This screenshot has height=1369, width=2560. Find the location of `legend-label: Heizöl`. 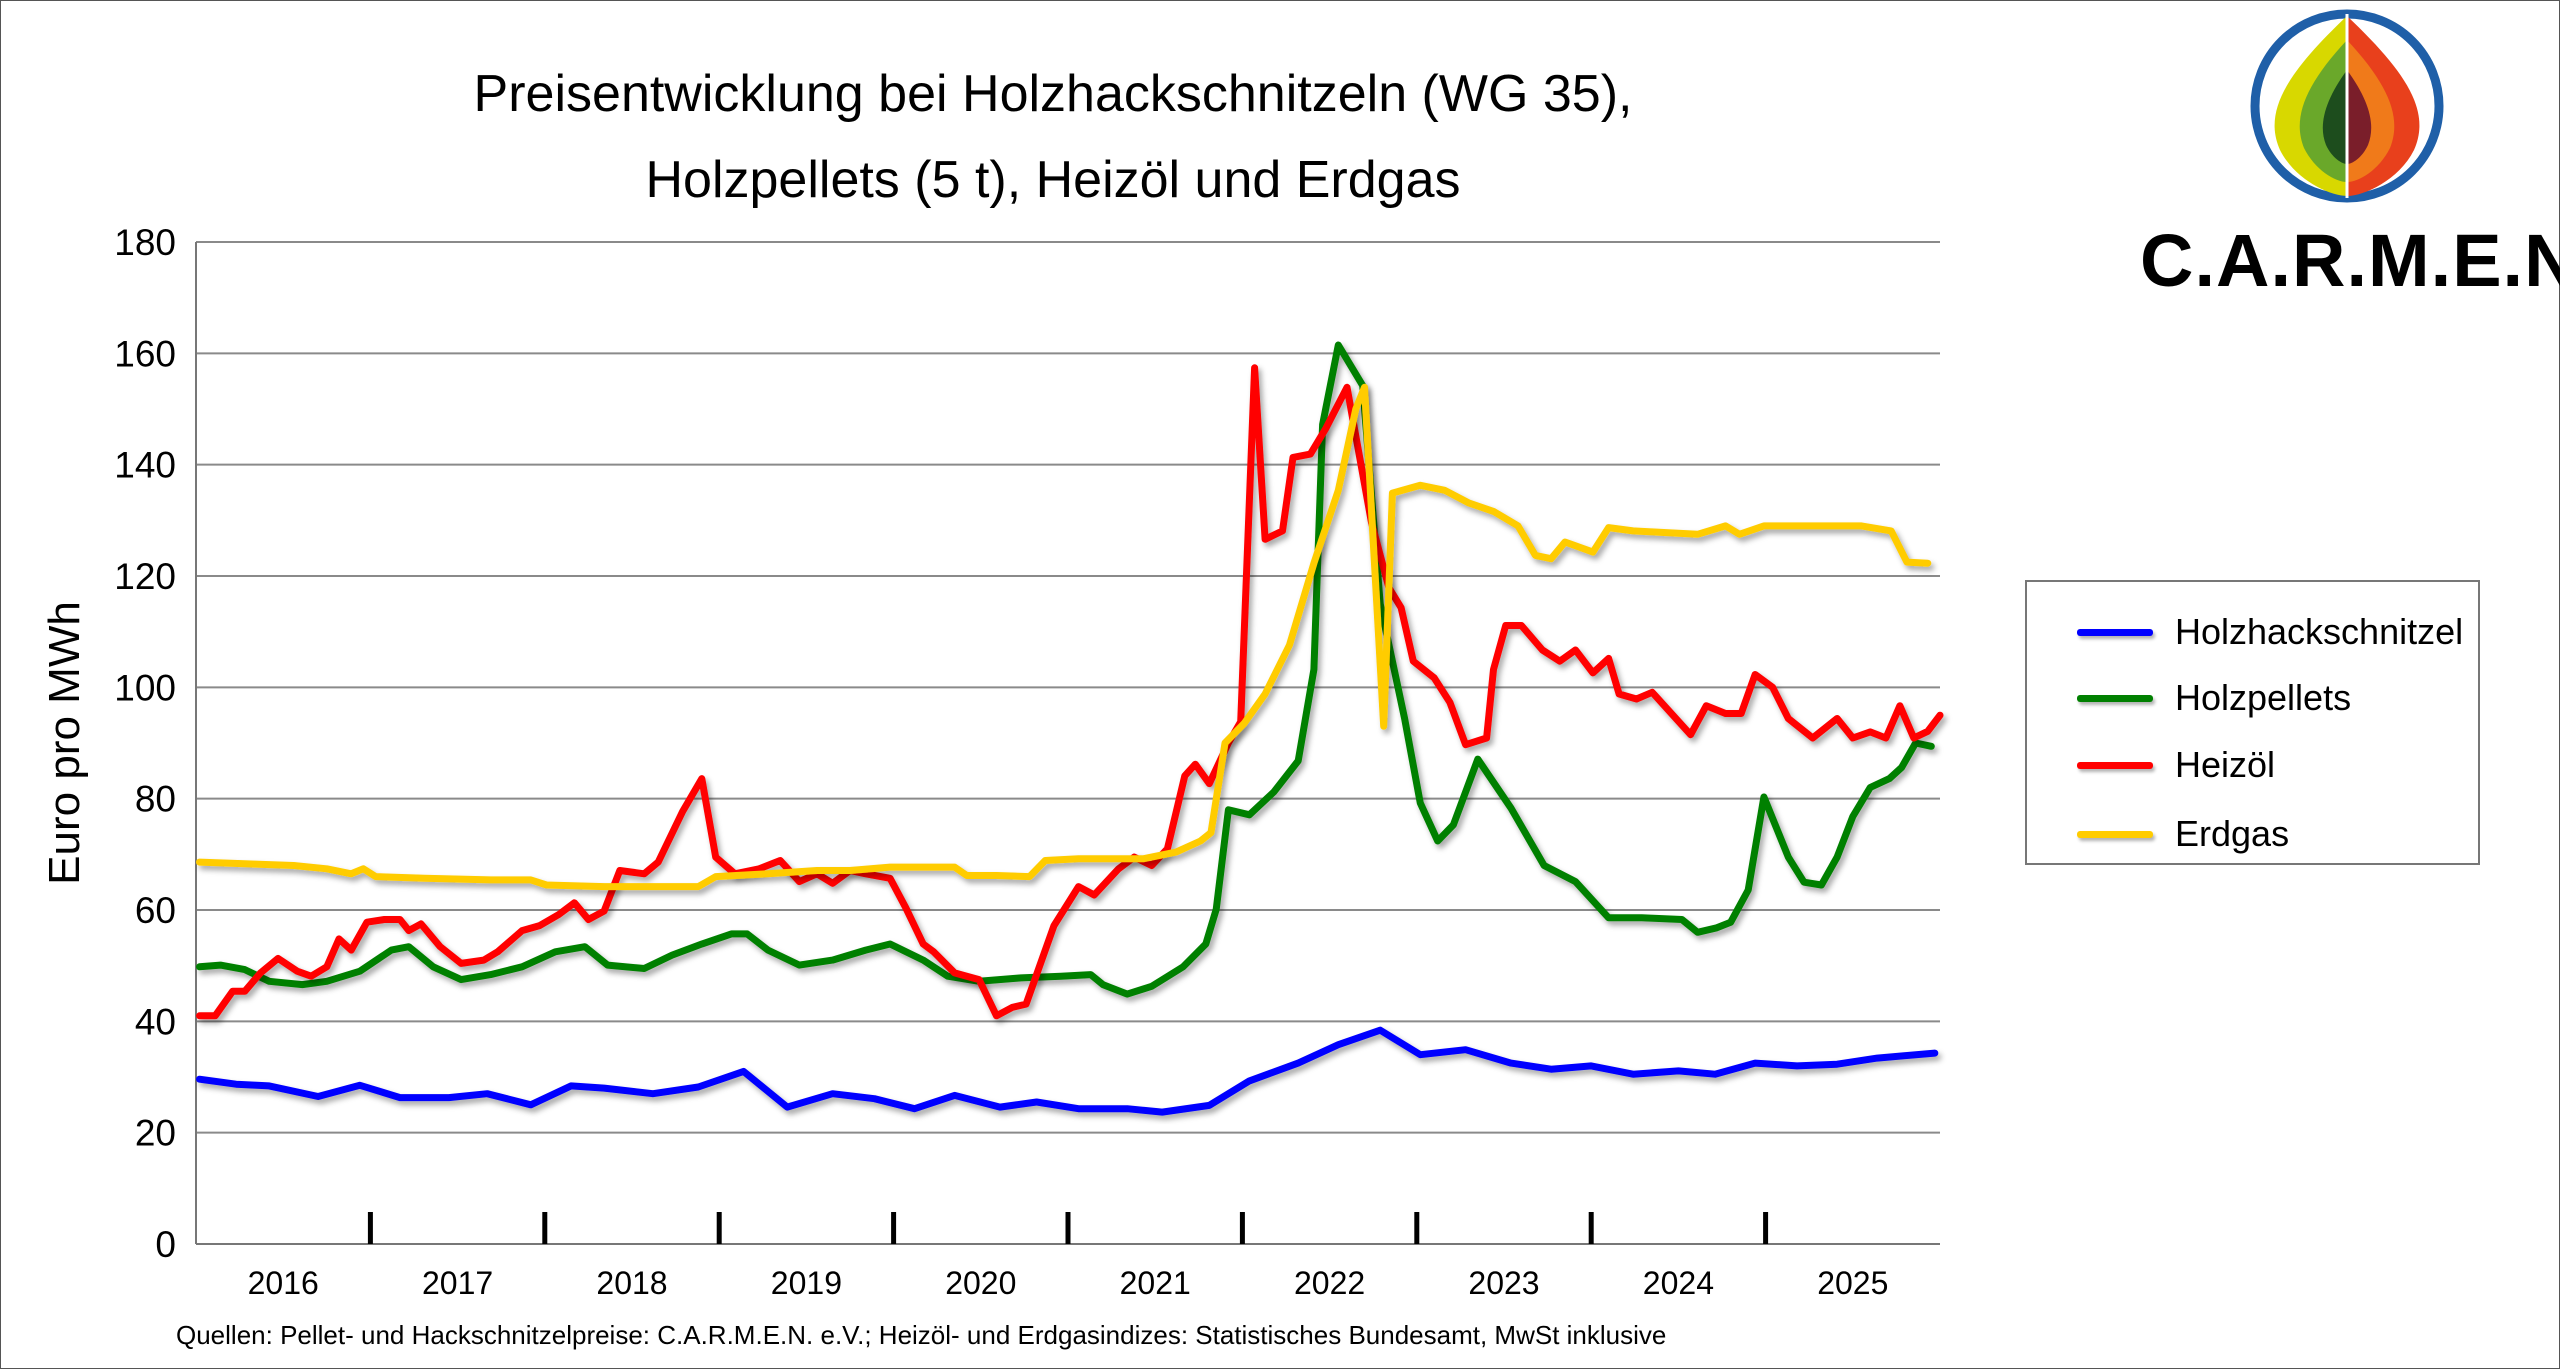

legend-label: Heizöl is located at coordinates (2225, 764).